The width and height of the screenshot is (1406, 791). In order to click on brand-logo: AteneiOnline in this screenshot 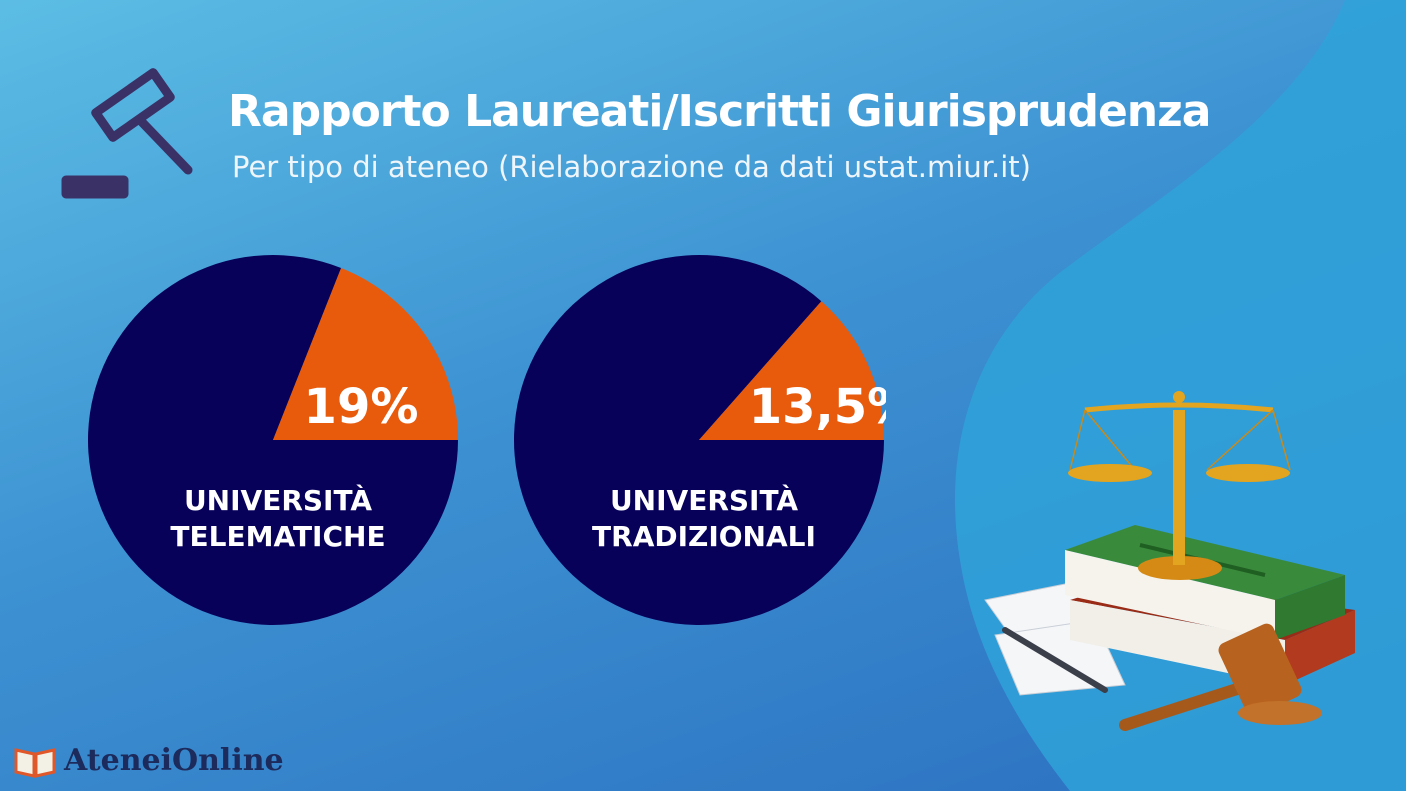, I will do `click(149, 760)`.